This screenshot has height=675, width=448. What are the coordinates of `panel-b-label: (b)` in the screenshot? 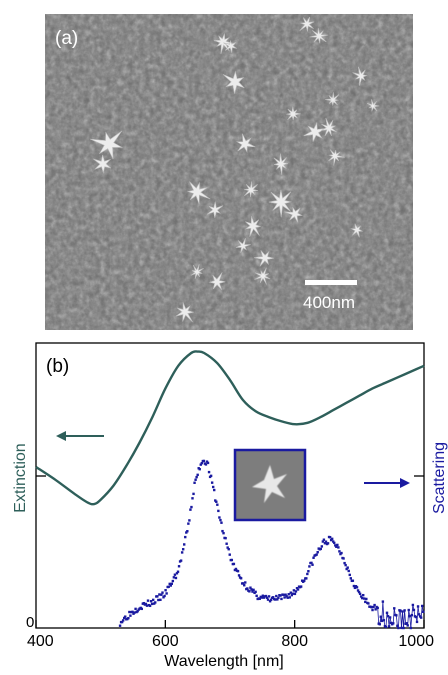 It's located at (57, 366).